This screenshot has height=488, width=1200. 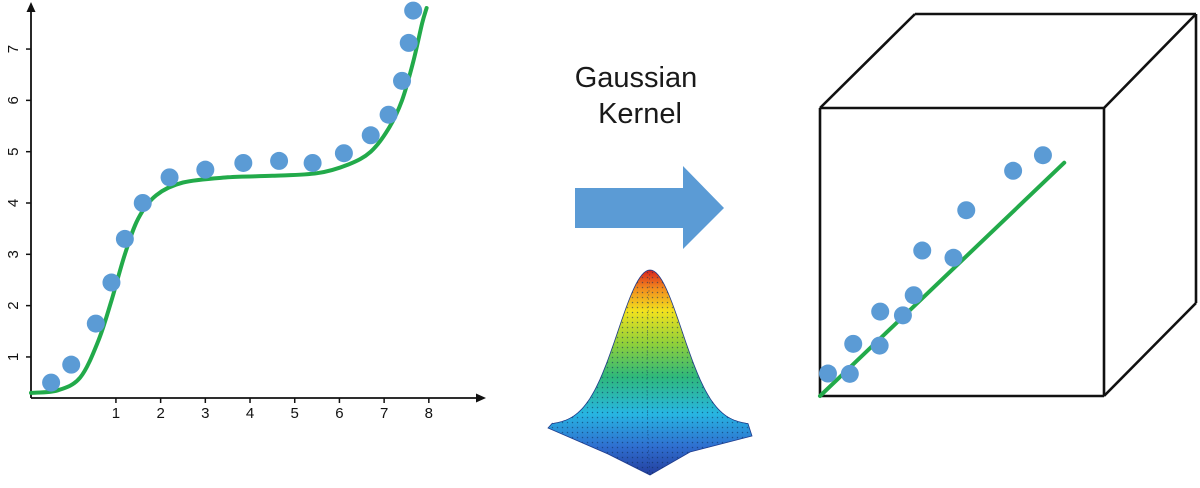 I want to click on y-tick-label: 3, so click(x=13, y=254).